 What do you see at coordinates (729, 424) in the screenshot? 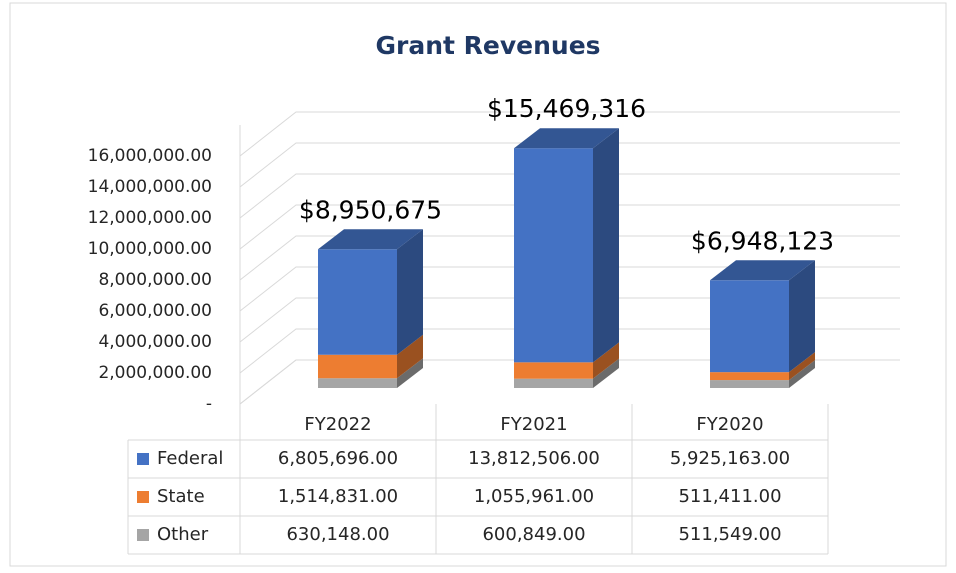
I see `x-tick-label: FY2020` at bounding box center [729, 424].